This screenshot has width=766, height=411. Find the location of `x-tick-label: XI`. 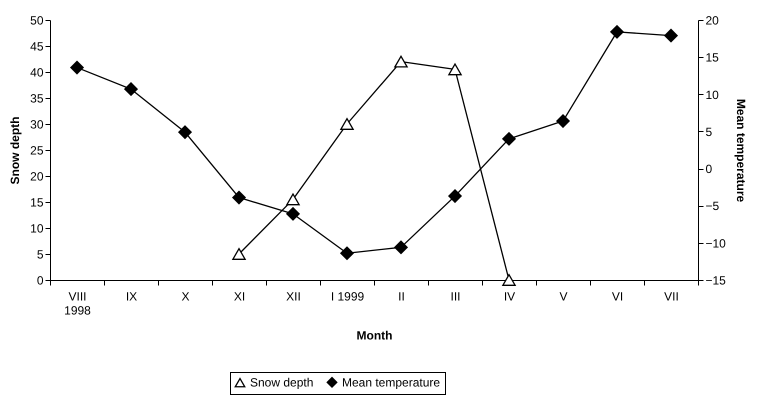

x-tick-label: XI is located at coordinates (240, 297).